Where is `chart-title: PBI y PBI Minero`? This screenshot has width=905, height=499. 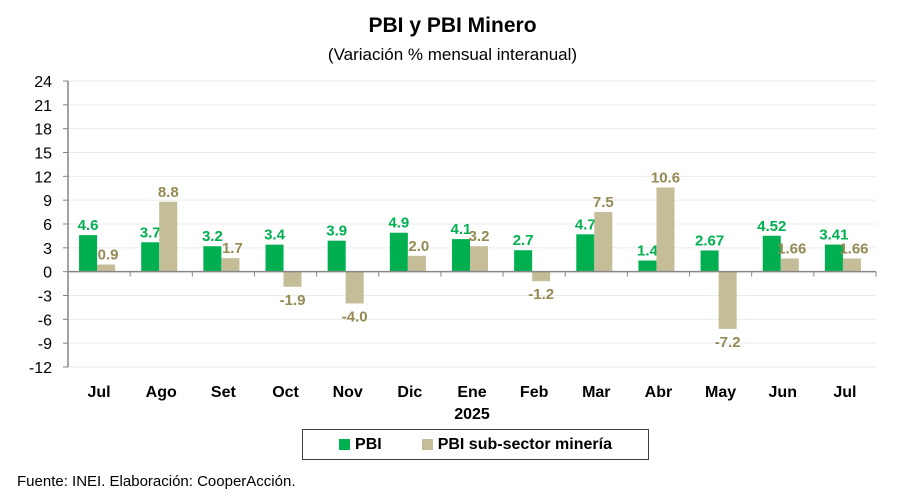
chart-title: PBI y PBI Minero is located at coordinates (452, 25).